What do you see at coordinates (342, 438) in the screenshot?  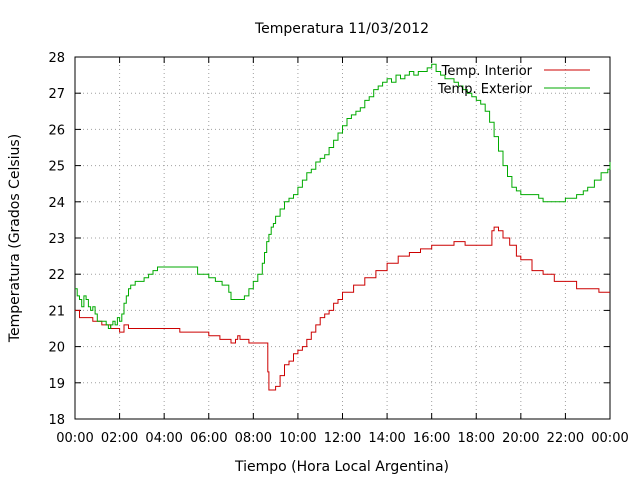 I see `x-tick-label: 12:00` at bounding box center [342, 438].